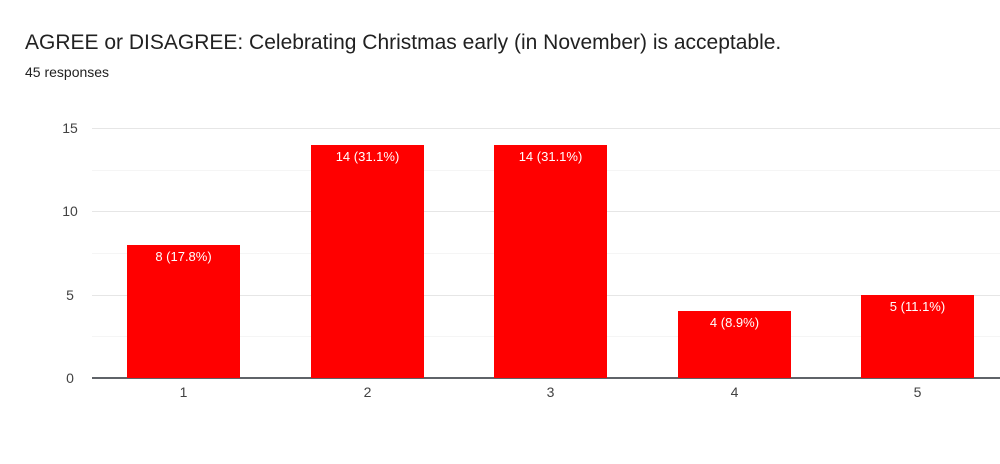  Describe the element at coordinates (734, 392) in the screenshot. I see `x-tick-label: 4` at that location.